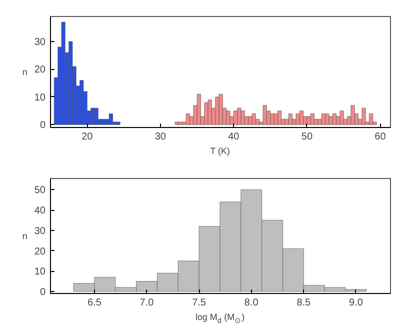 The height and width of the screenshot is (332, 415). Describe the element at coordinates (94, 303) in the screenshot. I see `x-tick-label: 6.5` at that location.